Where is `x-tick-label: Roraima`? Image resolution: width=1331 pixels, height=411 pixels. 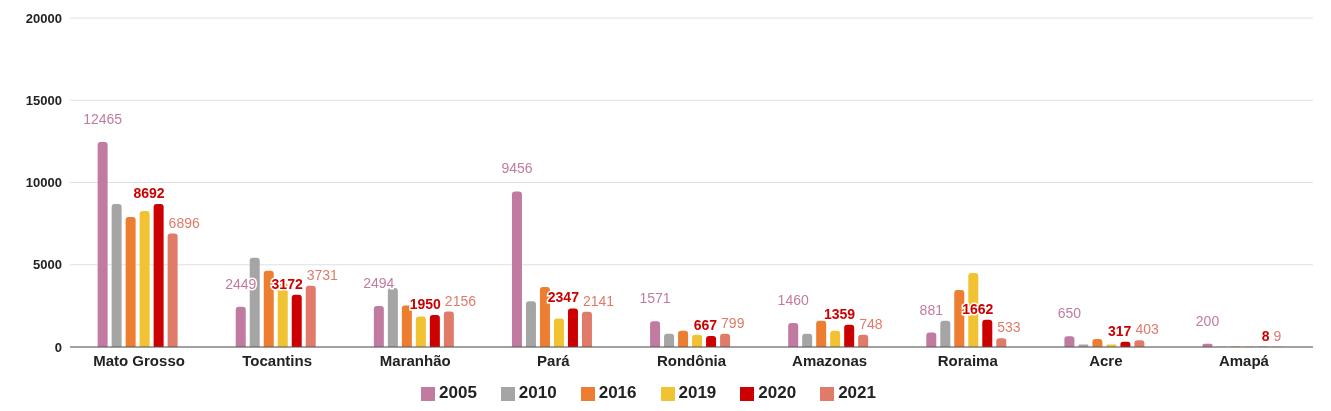 x-tick-label: Roraima is located at coordinates (968, 360).